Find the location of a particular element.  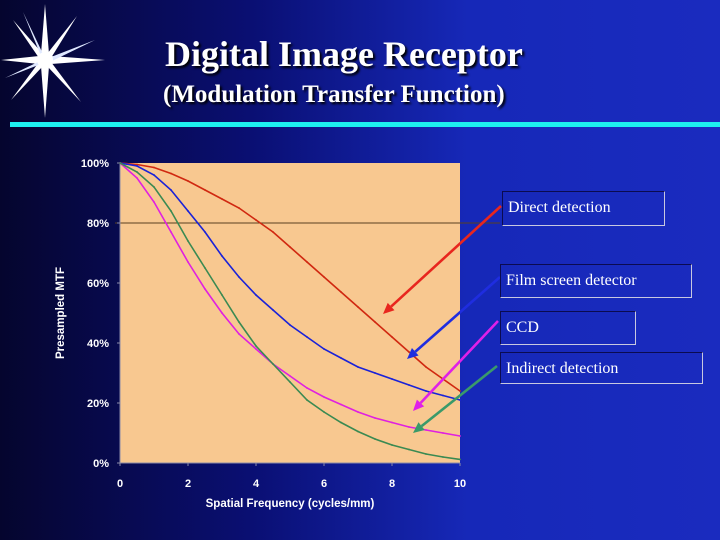

x-tick-label: 8 is located at coordinates (392, 484).